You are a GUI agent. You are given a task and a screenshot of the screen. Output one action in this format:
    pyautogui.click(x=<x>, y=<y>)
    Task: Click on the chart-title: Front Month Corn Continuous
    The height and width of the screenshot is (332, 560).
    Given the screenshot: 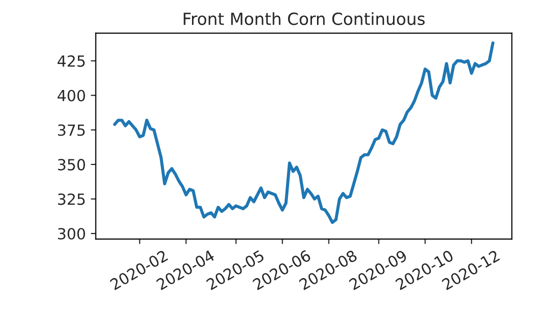 What is the action you would take?
    pyautogui.click(x=304, y=19)
    